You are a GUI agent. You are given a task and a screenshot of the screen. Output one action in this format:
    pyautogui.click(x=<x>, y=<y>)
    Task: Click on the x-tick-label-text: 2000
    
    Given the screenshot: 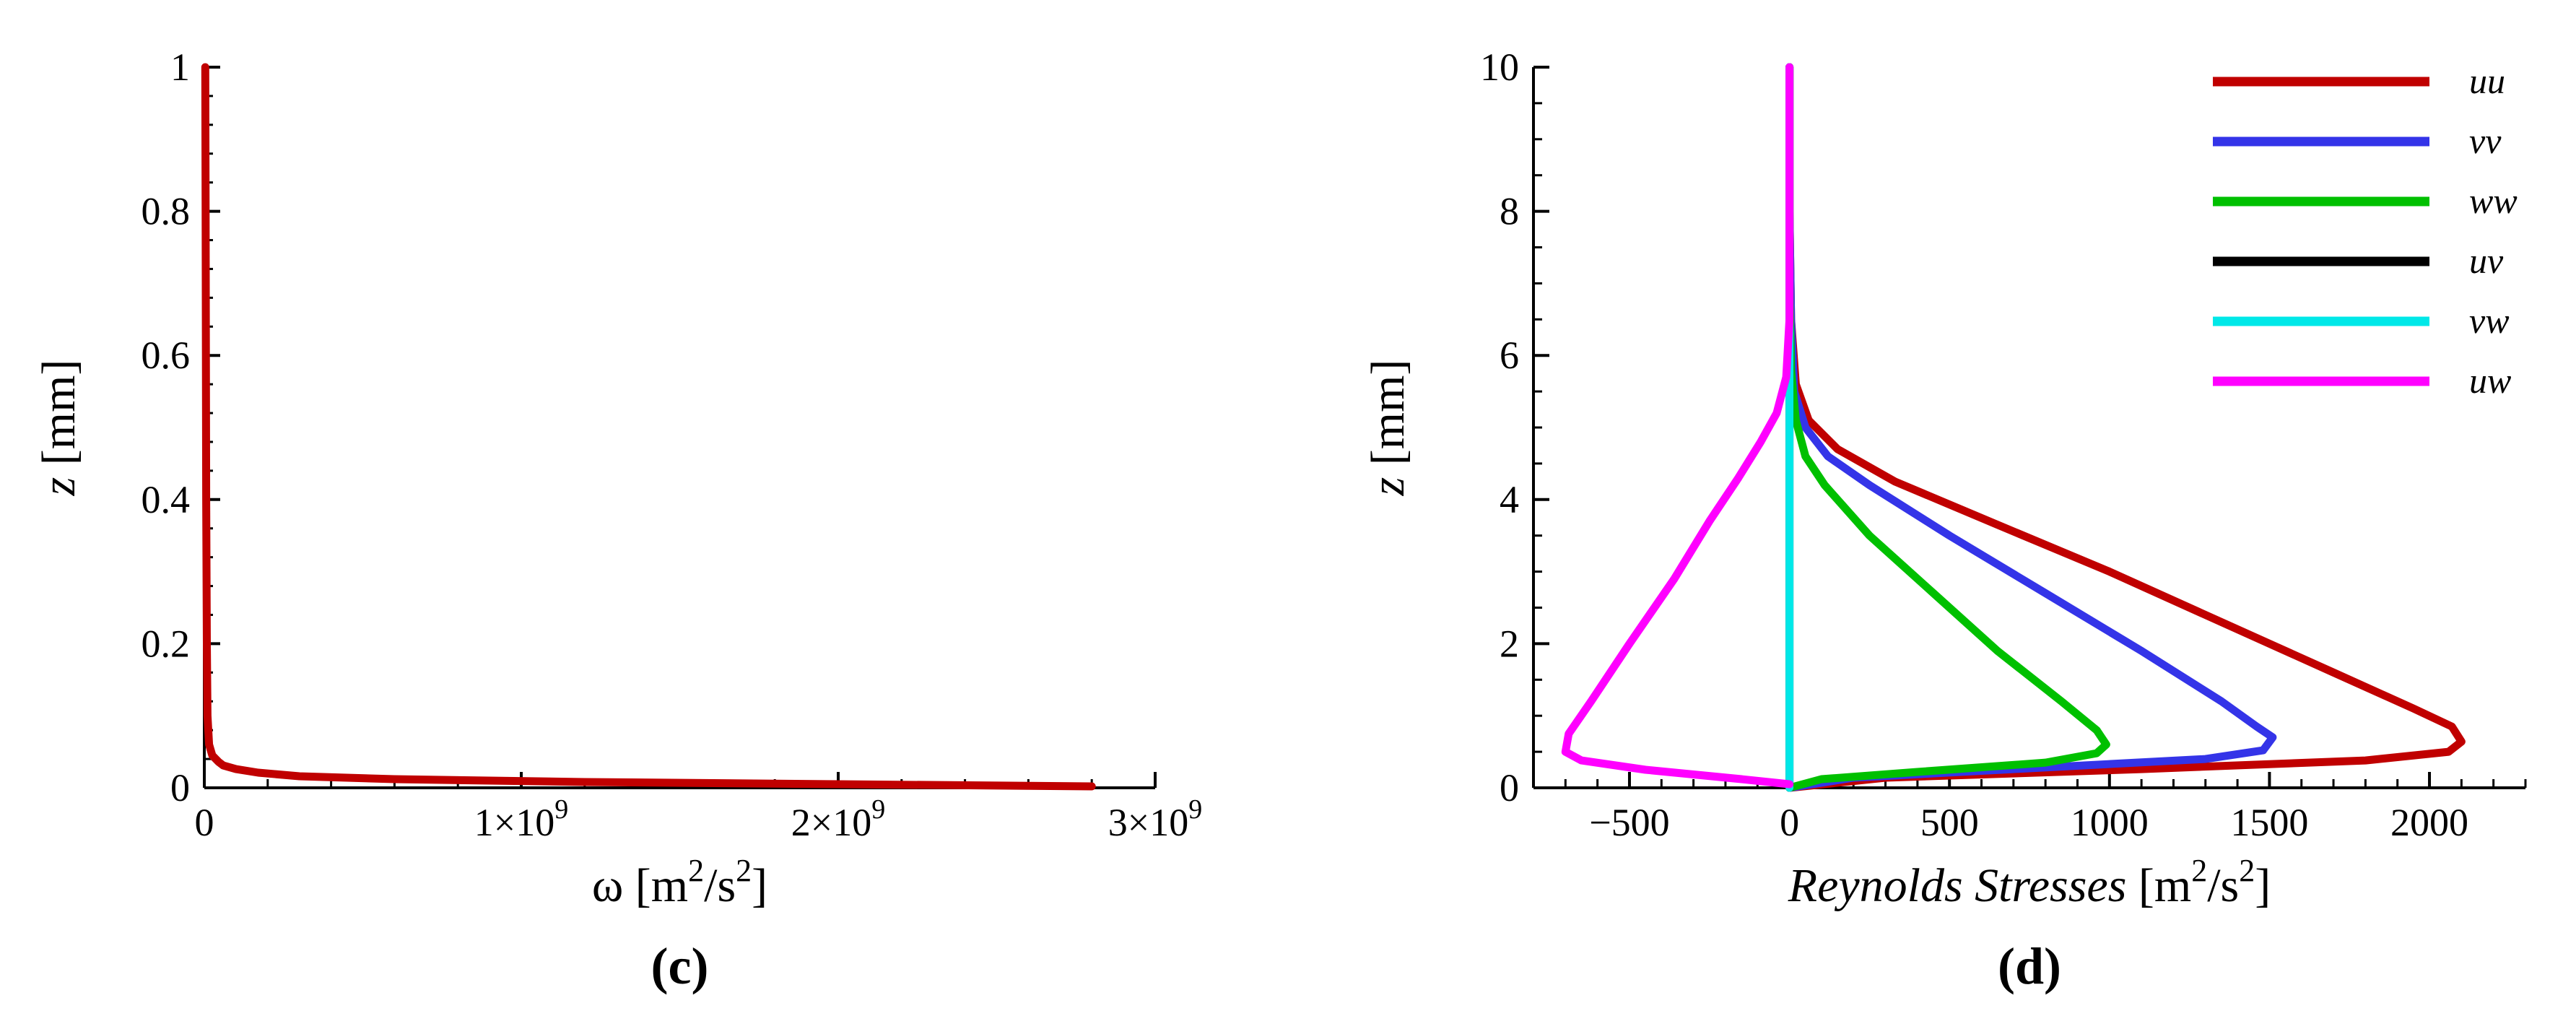 What is the action you would take?
    pyautogui.click(x=2429, y=822)
    